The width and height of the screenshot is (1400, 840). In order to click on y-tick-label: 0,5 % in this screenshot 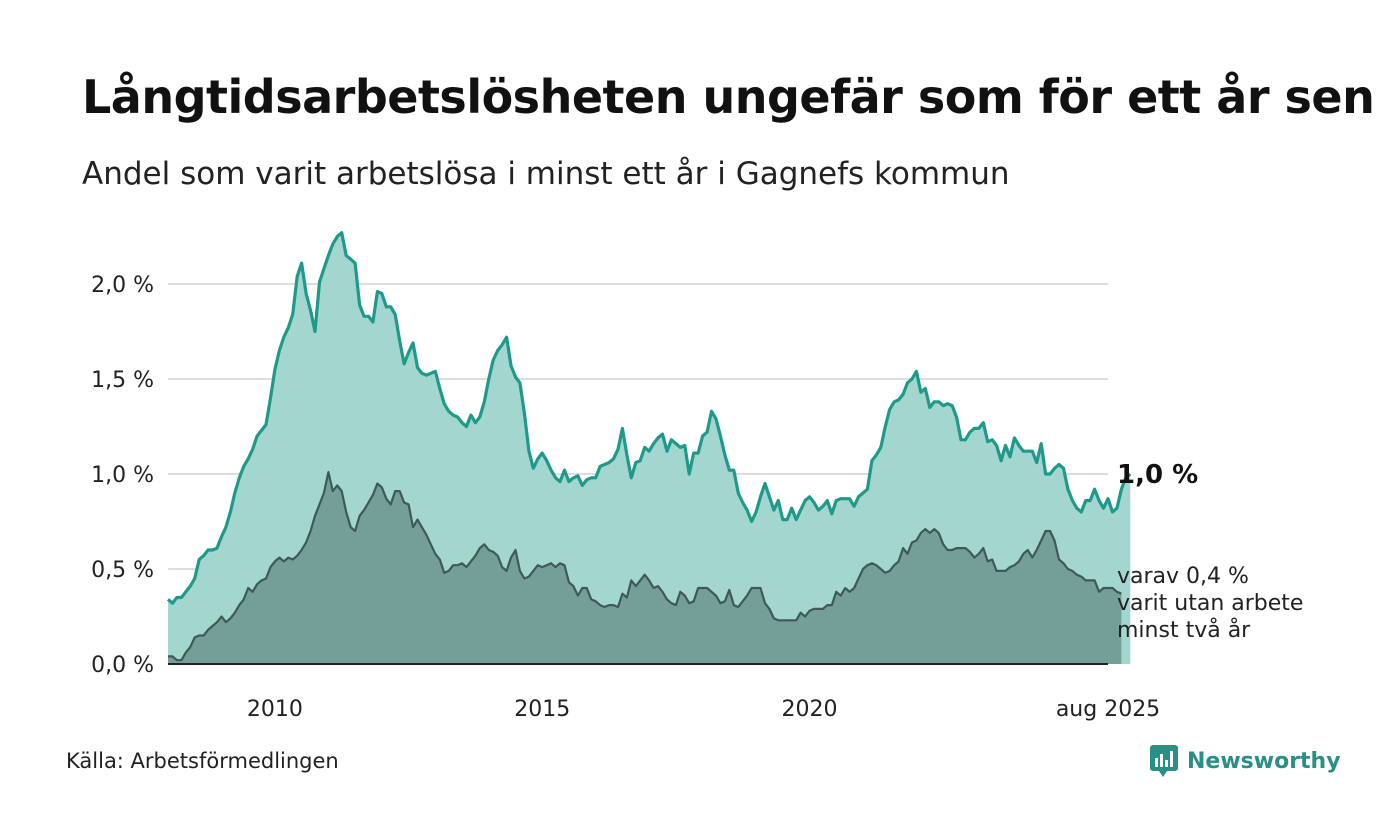, I will do `click(122, 570)`.